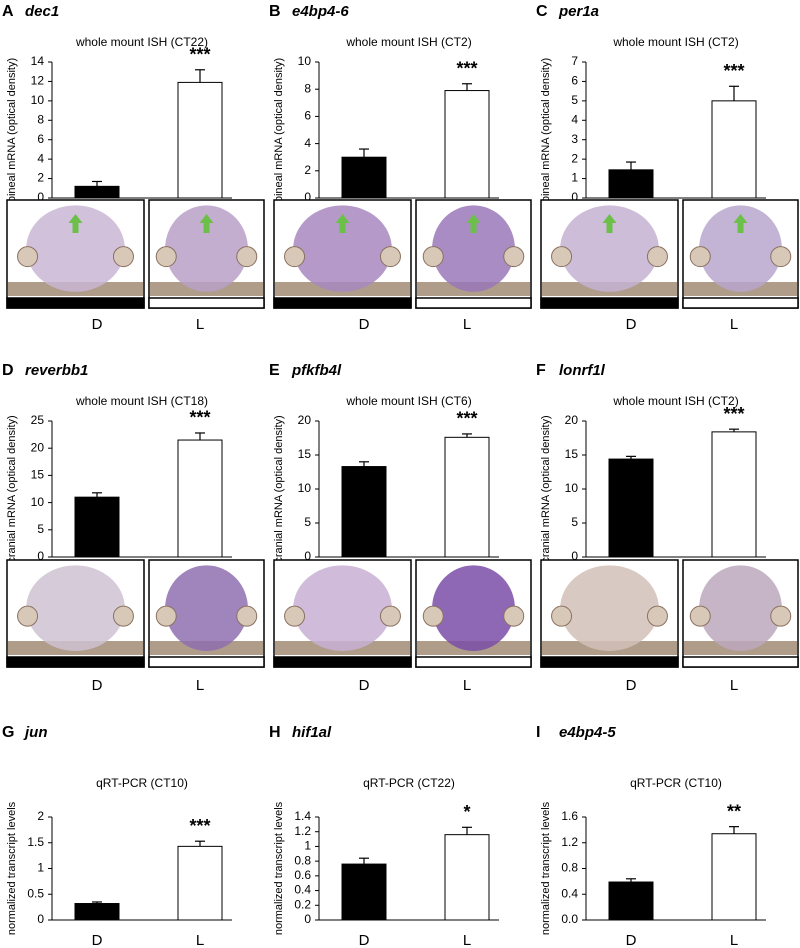 This screenshot has height=948, width=800. Describe the element at coordinates (275, 732) in the screenshot. I see `panel-label: H` at that location.